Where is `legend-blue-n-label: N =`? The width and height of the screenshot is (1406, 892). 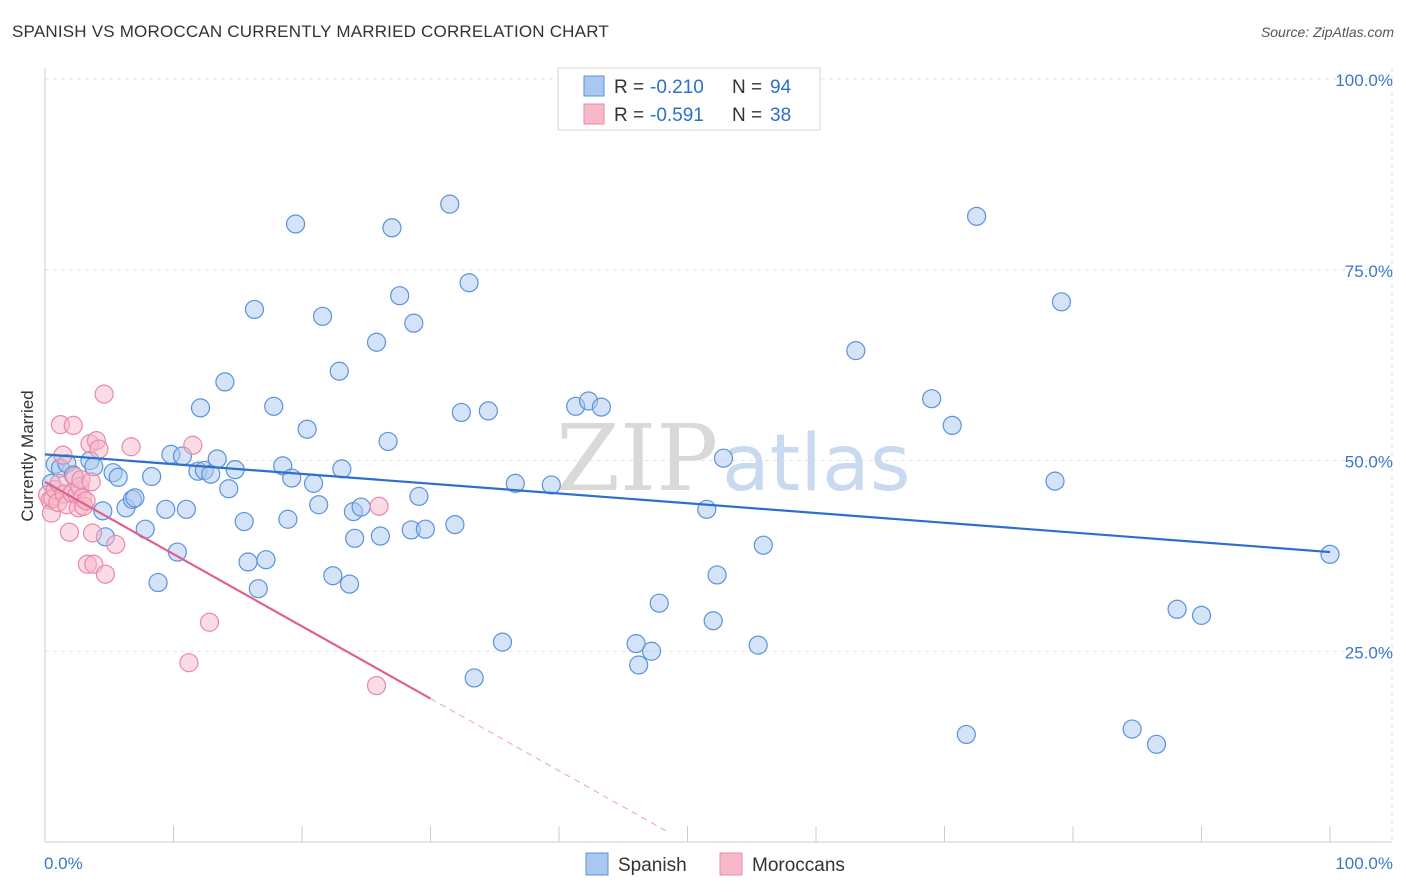
legend-blue-n-label: N = is located at coordinates (747, 87).